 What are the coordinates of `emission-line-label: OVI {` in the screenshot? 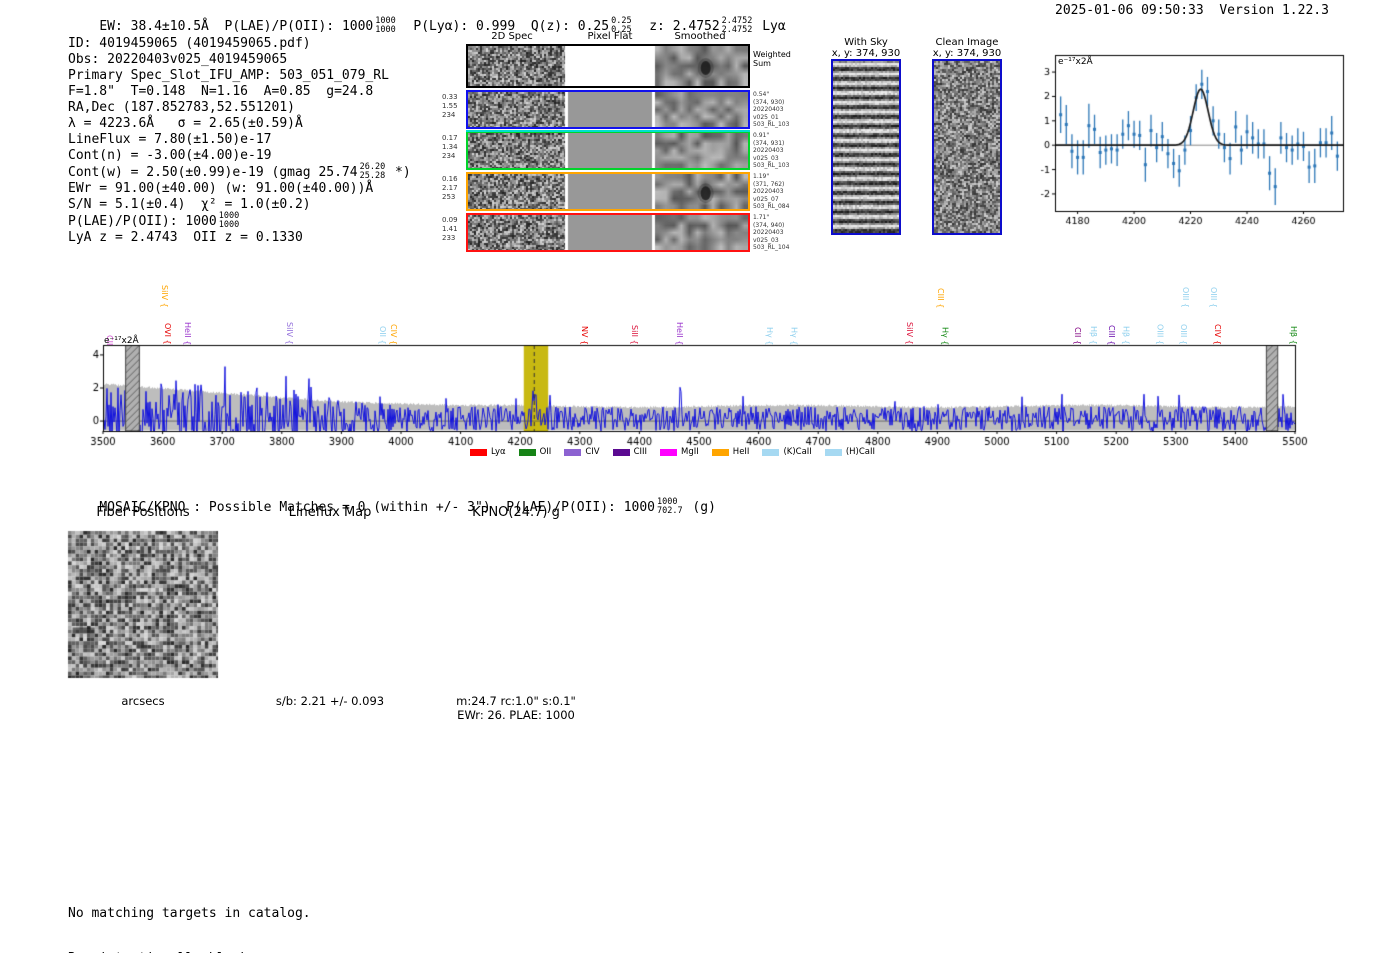 It's located at (167, 334).